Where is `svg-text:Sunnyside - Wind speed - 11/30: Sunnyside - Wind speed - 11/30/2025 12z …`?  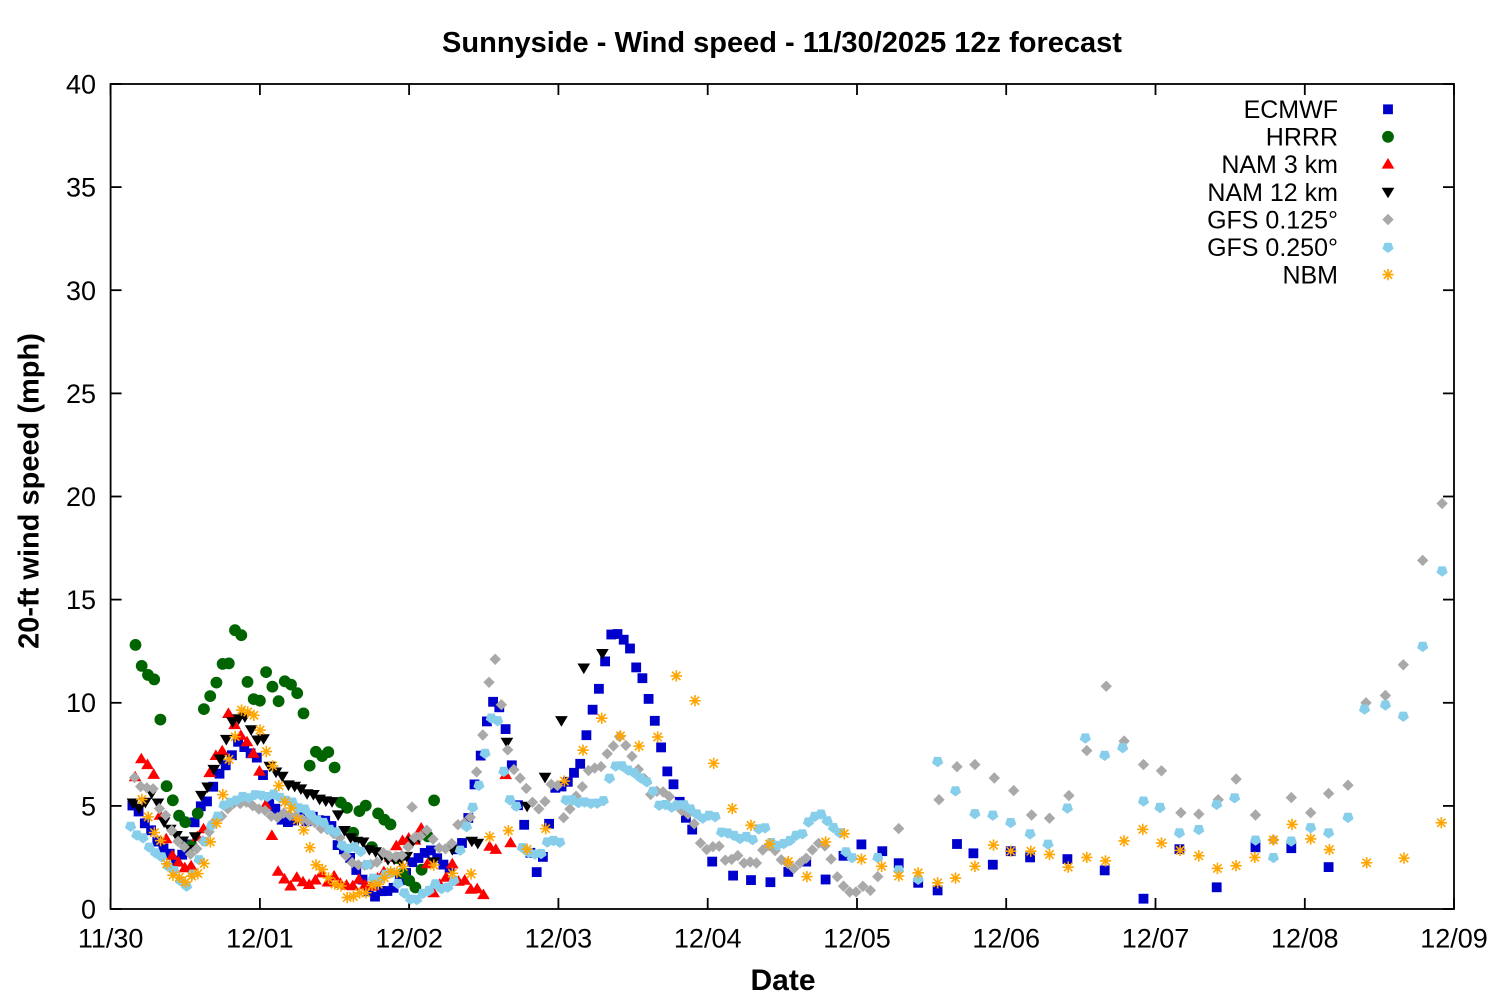 svg-text:Sunnyside - Wind speed - 11/30: Sunnyside - Wind speed - 11/30/2025 12z … is located at coordinates (782, 43).